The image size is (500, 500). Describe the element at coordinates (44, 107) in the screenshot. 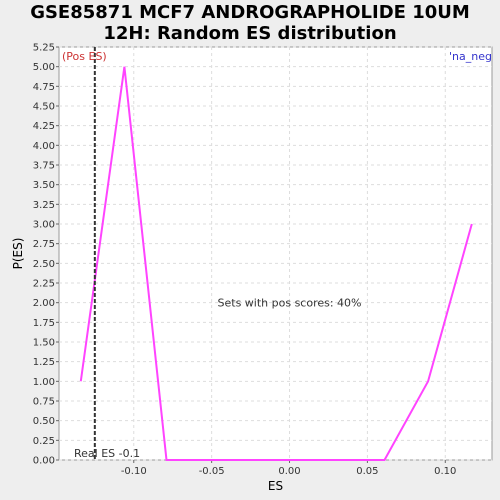

I see `y-tick-label: 4.50` at that location.